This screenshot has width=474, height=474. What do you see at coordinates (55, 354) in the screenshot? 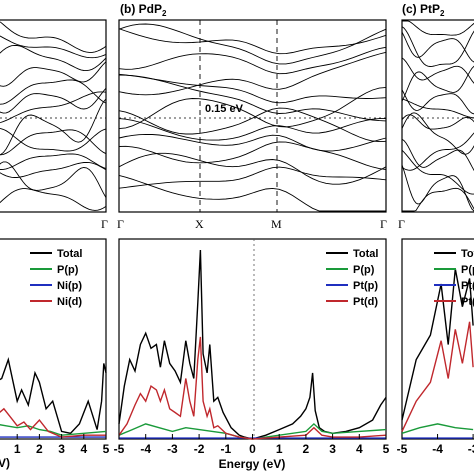
I see `dos-panel-left: Total P(p) Ni(p) Ni(d) 1 2 3 4 5 V)` at bounding box center [55, 354].